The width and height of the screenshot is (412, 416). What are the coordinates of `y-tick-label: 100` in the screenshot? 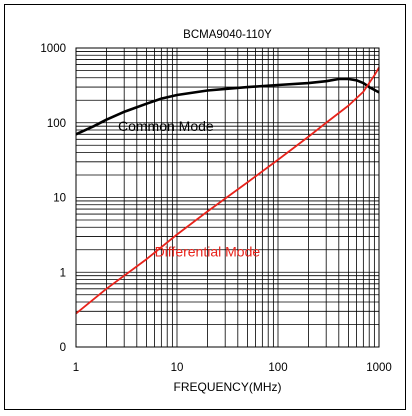 It's located at (56, 124).